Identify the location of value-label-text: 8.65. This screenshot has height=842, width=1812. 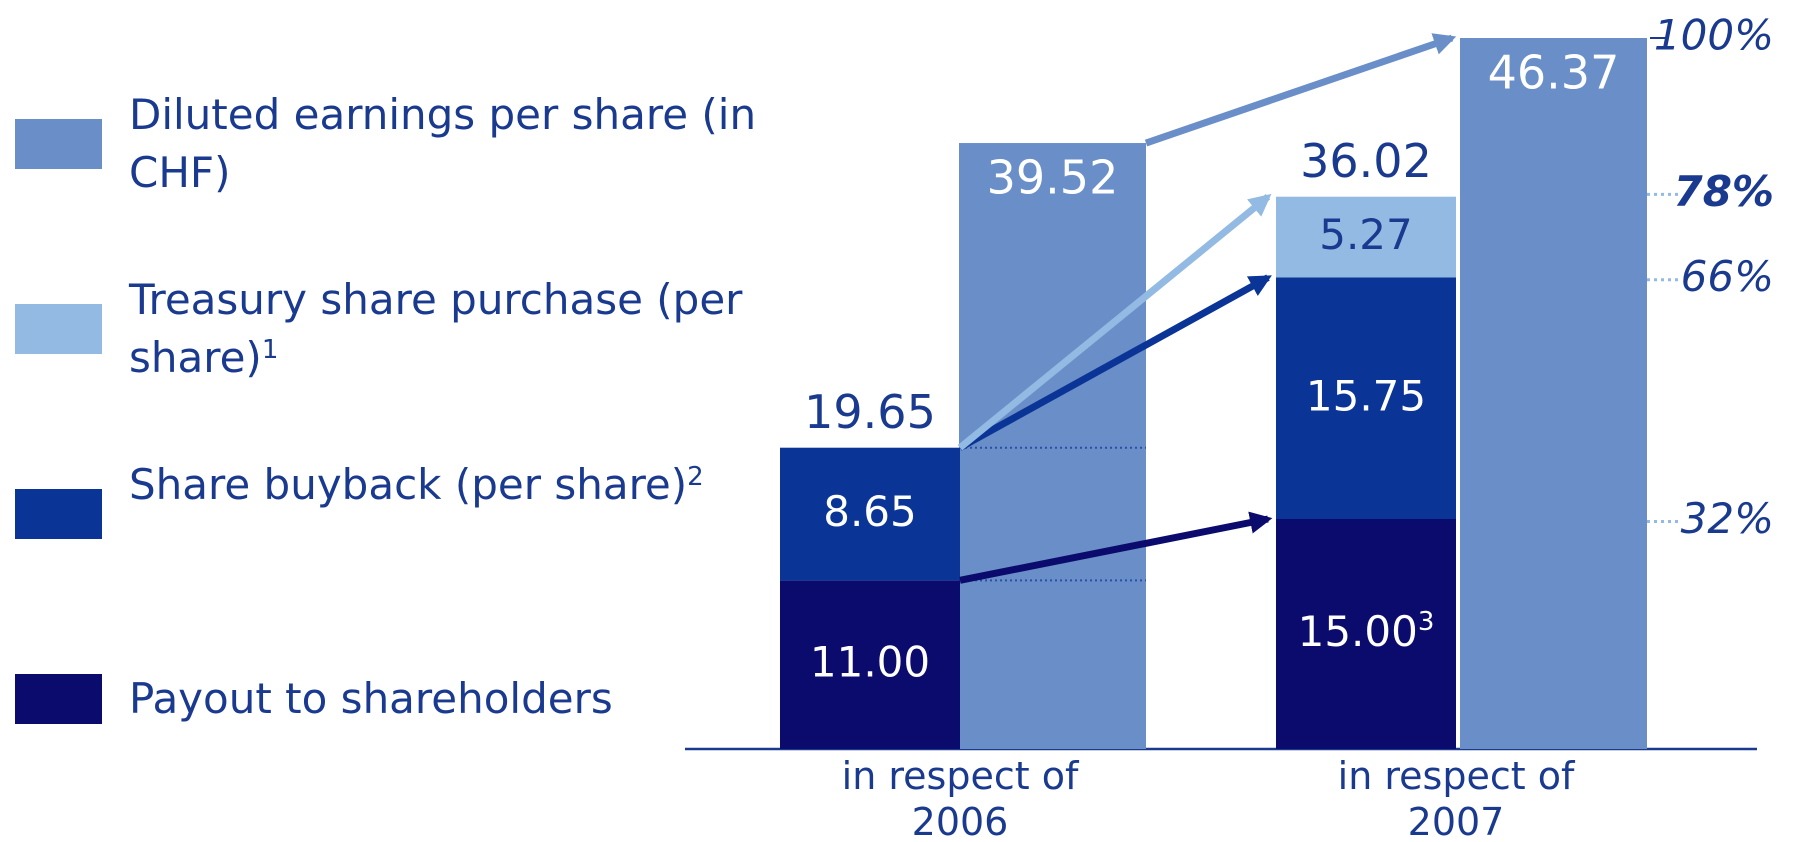
(870, 511).